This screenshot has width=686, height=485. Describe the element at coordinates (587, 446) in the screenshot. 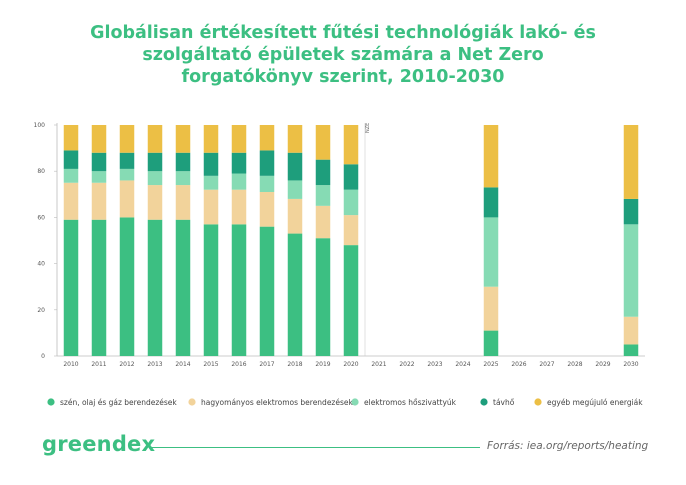

I see `source-url: iea.org/reports/heating` at that location.